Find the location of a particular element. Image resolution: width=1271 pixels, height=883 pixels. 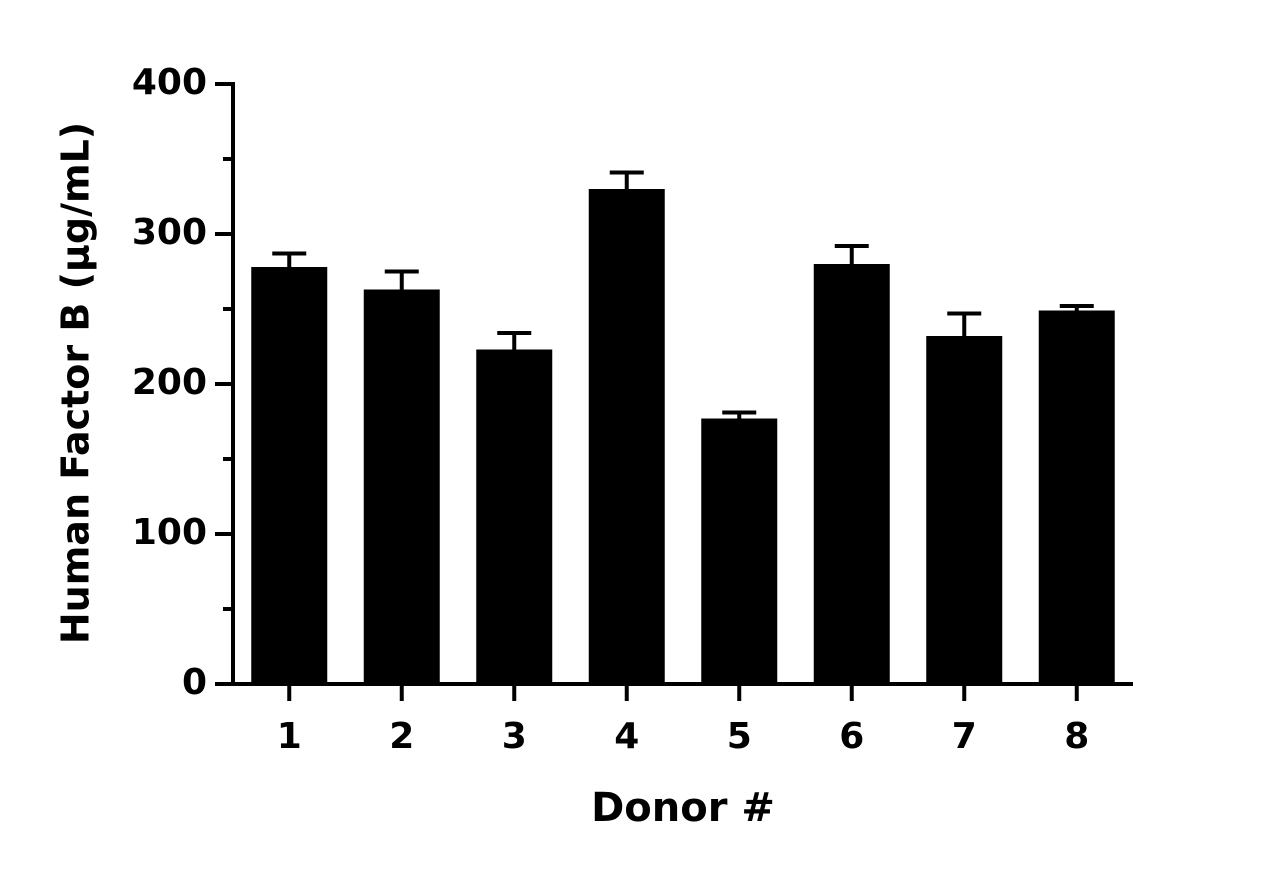

y-tick-label: 100 is located at coordinates (169, 532).